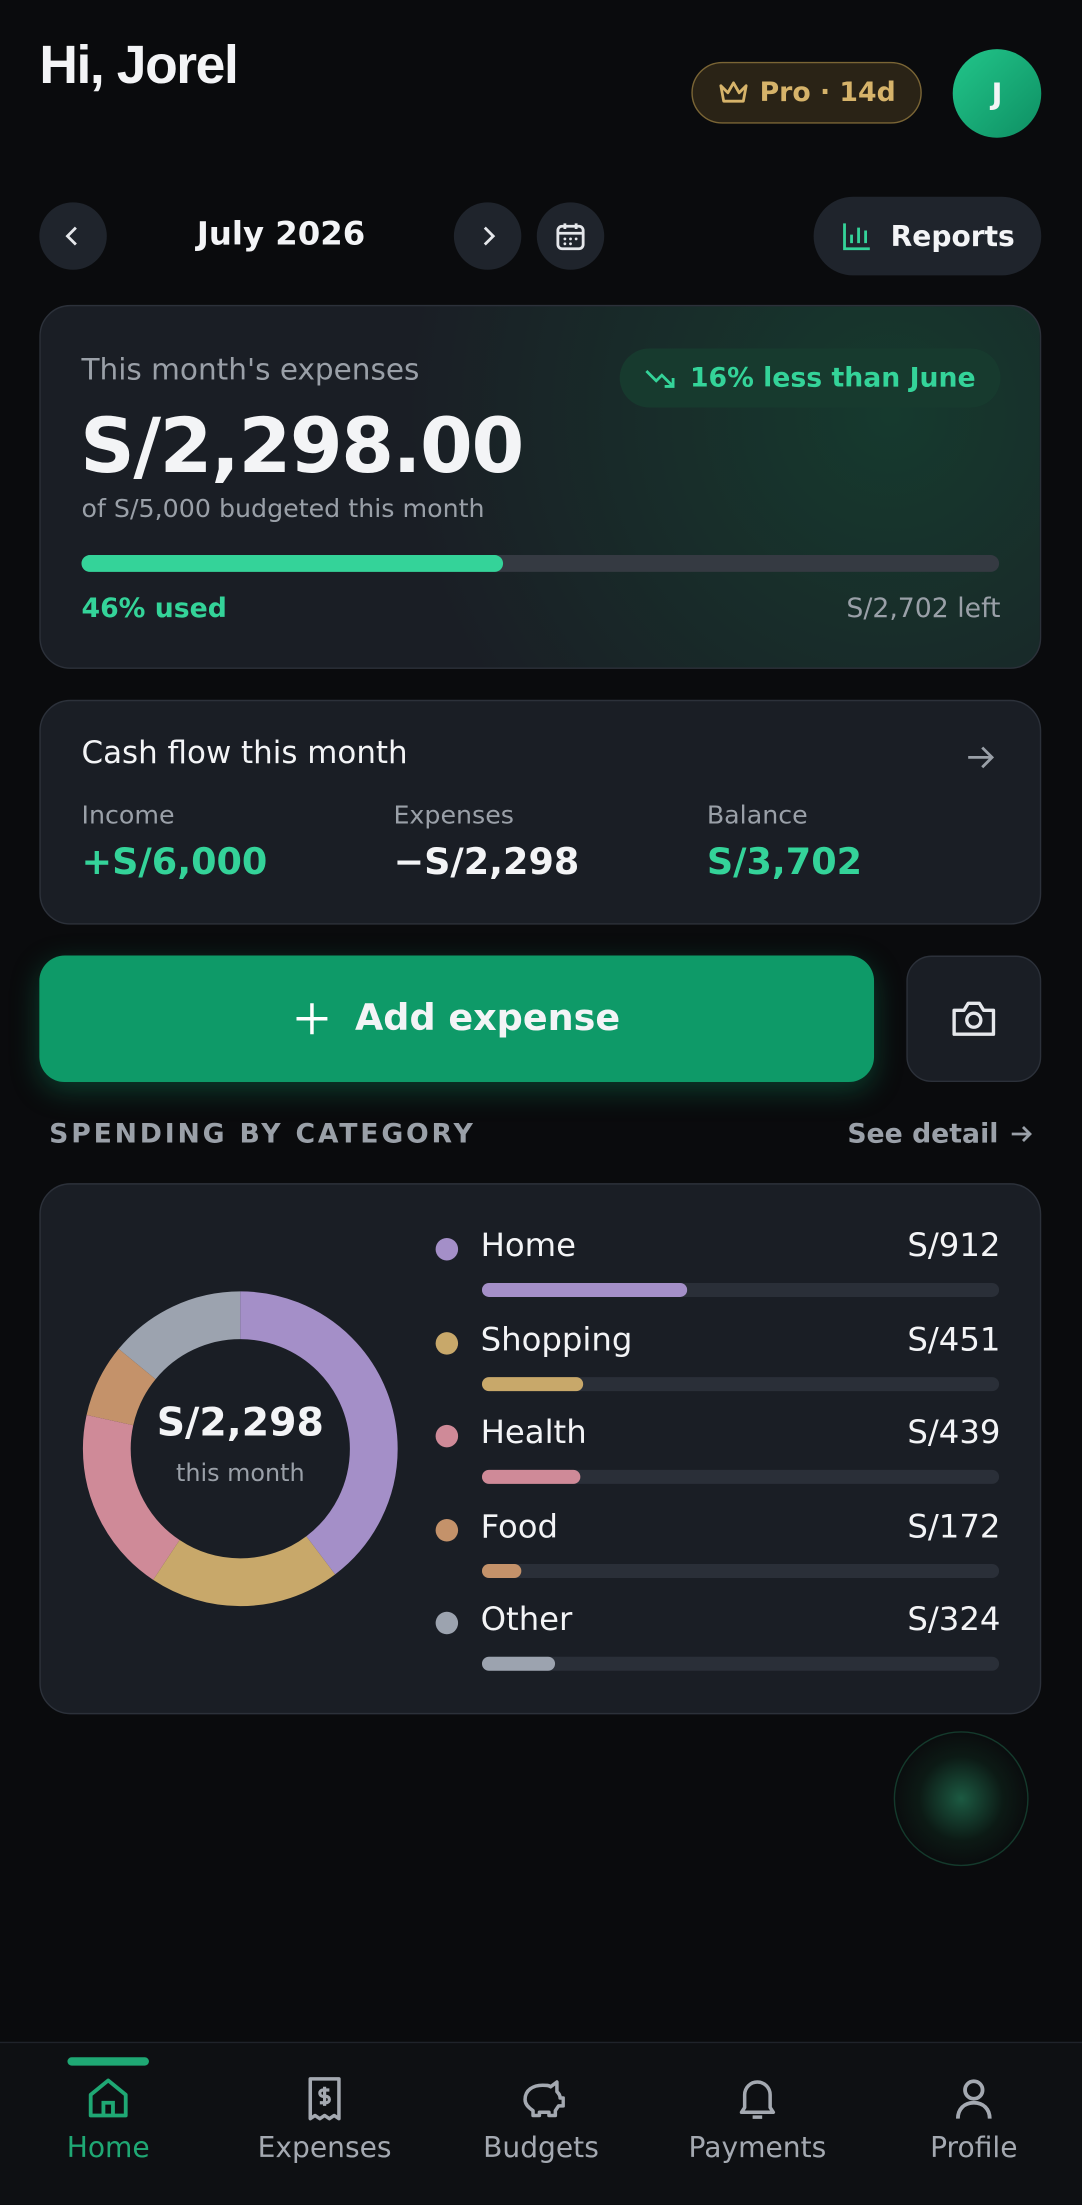 This screenshot has width=1082, height=2205. What do you see at coordinates (954, 1246) in the screenshot?
I see `category-amount: S/912` at bounding box center [954, 1246].